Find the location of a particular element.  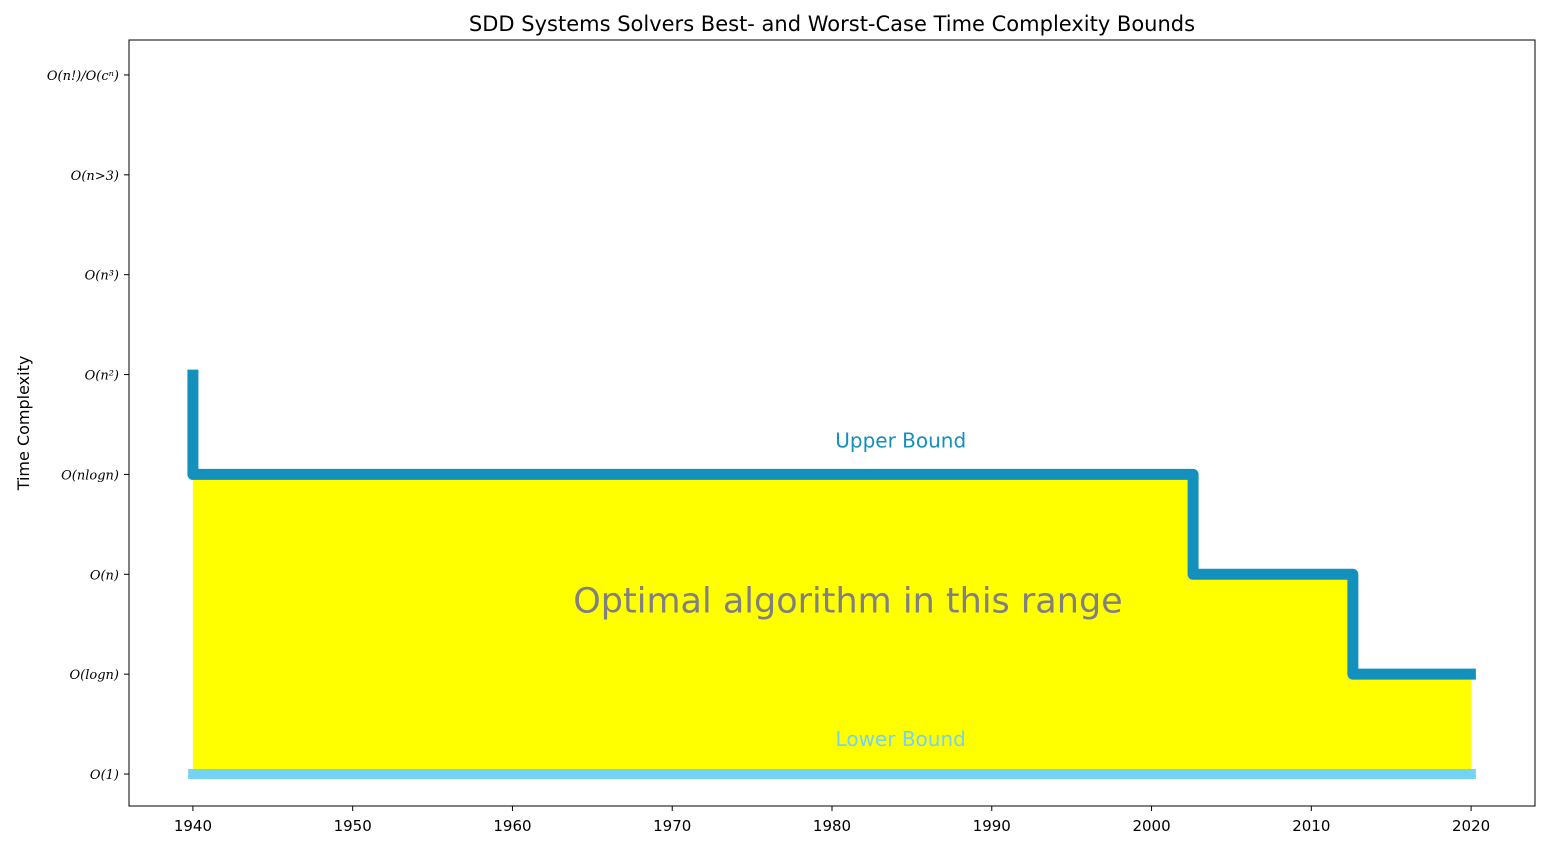

y-tick-label: O(n!)/O(cⁿ) is located at coordinates (83, 76).